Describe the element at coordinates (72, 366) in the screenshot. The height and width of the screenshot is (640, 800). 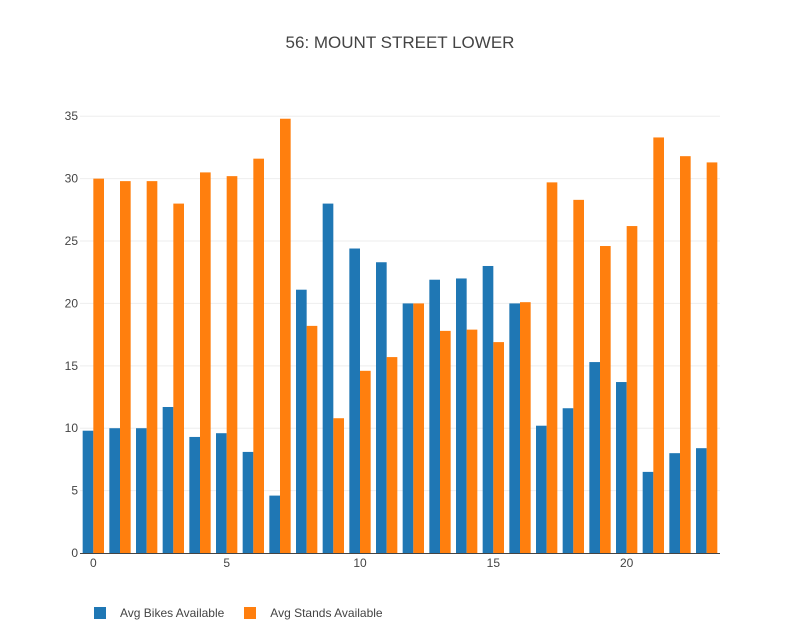
I see `y-tick-label: 15` at that location.